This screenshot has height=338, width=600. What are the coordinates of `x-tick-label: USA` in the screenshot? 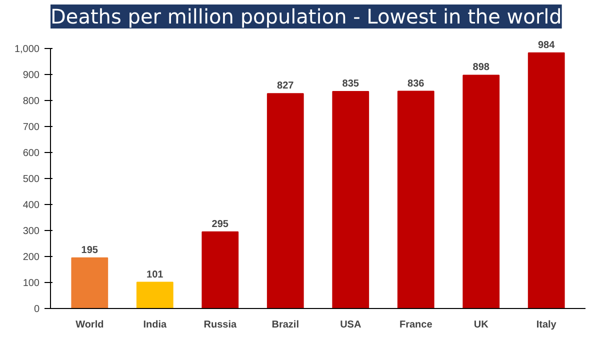 It's located at (351, 325).